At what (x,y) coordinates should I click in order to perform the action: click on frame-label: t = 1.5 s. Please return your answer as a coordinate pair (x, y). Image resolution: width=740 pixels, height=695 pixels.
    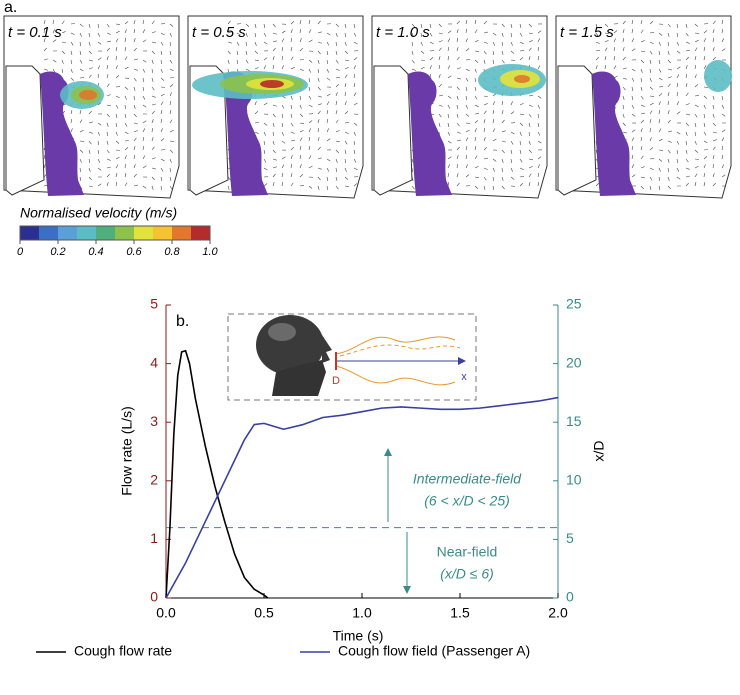
    Looking at the image, I should click on (587, 32).